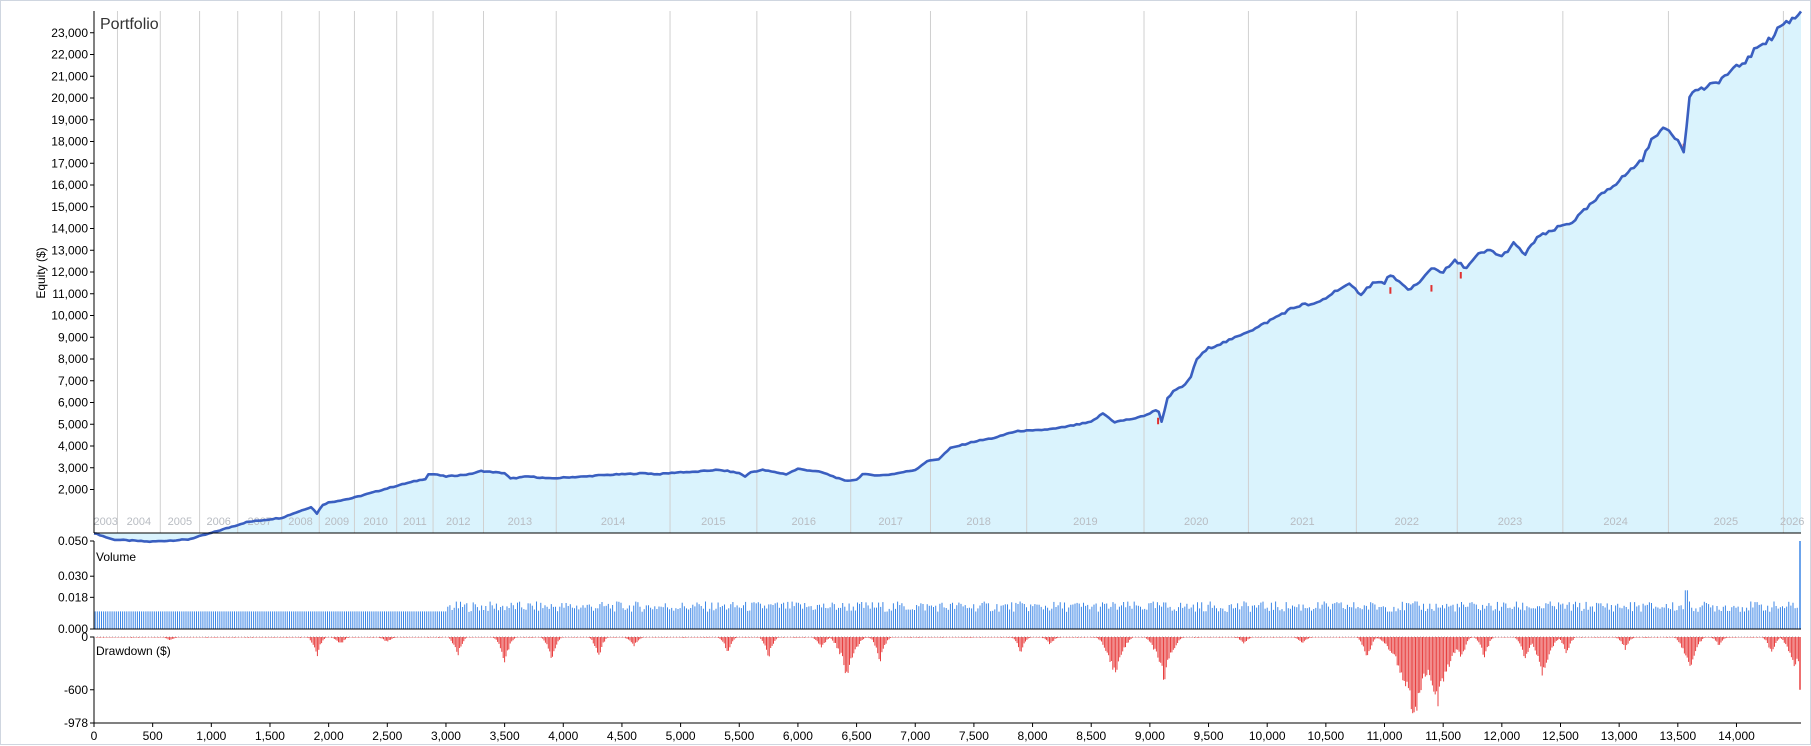  I want to click on x-tick-label: 2,000, so click(329, 736).